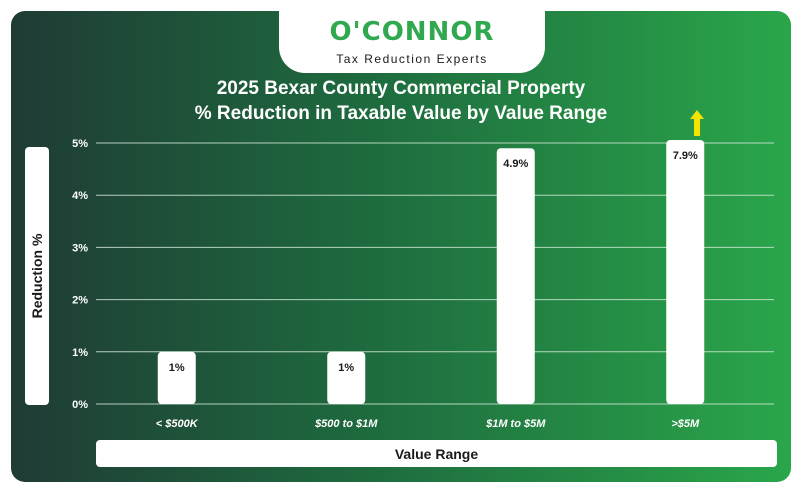  What do you see at coordinates (697, 123) in the screenshot?
I see `up-arrow-icon` at bounding box center [697, 123].